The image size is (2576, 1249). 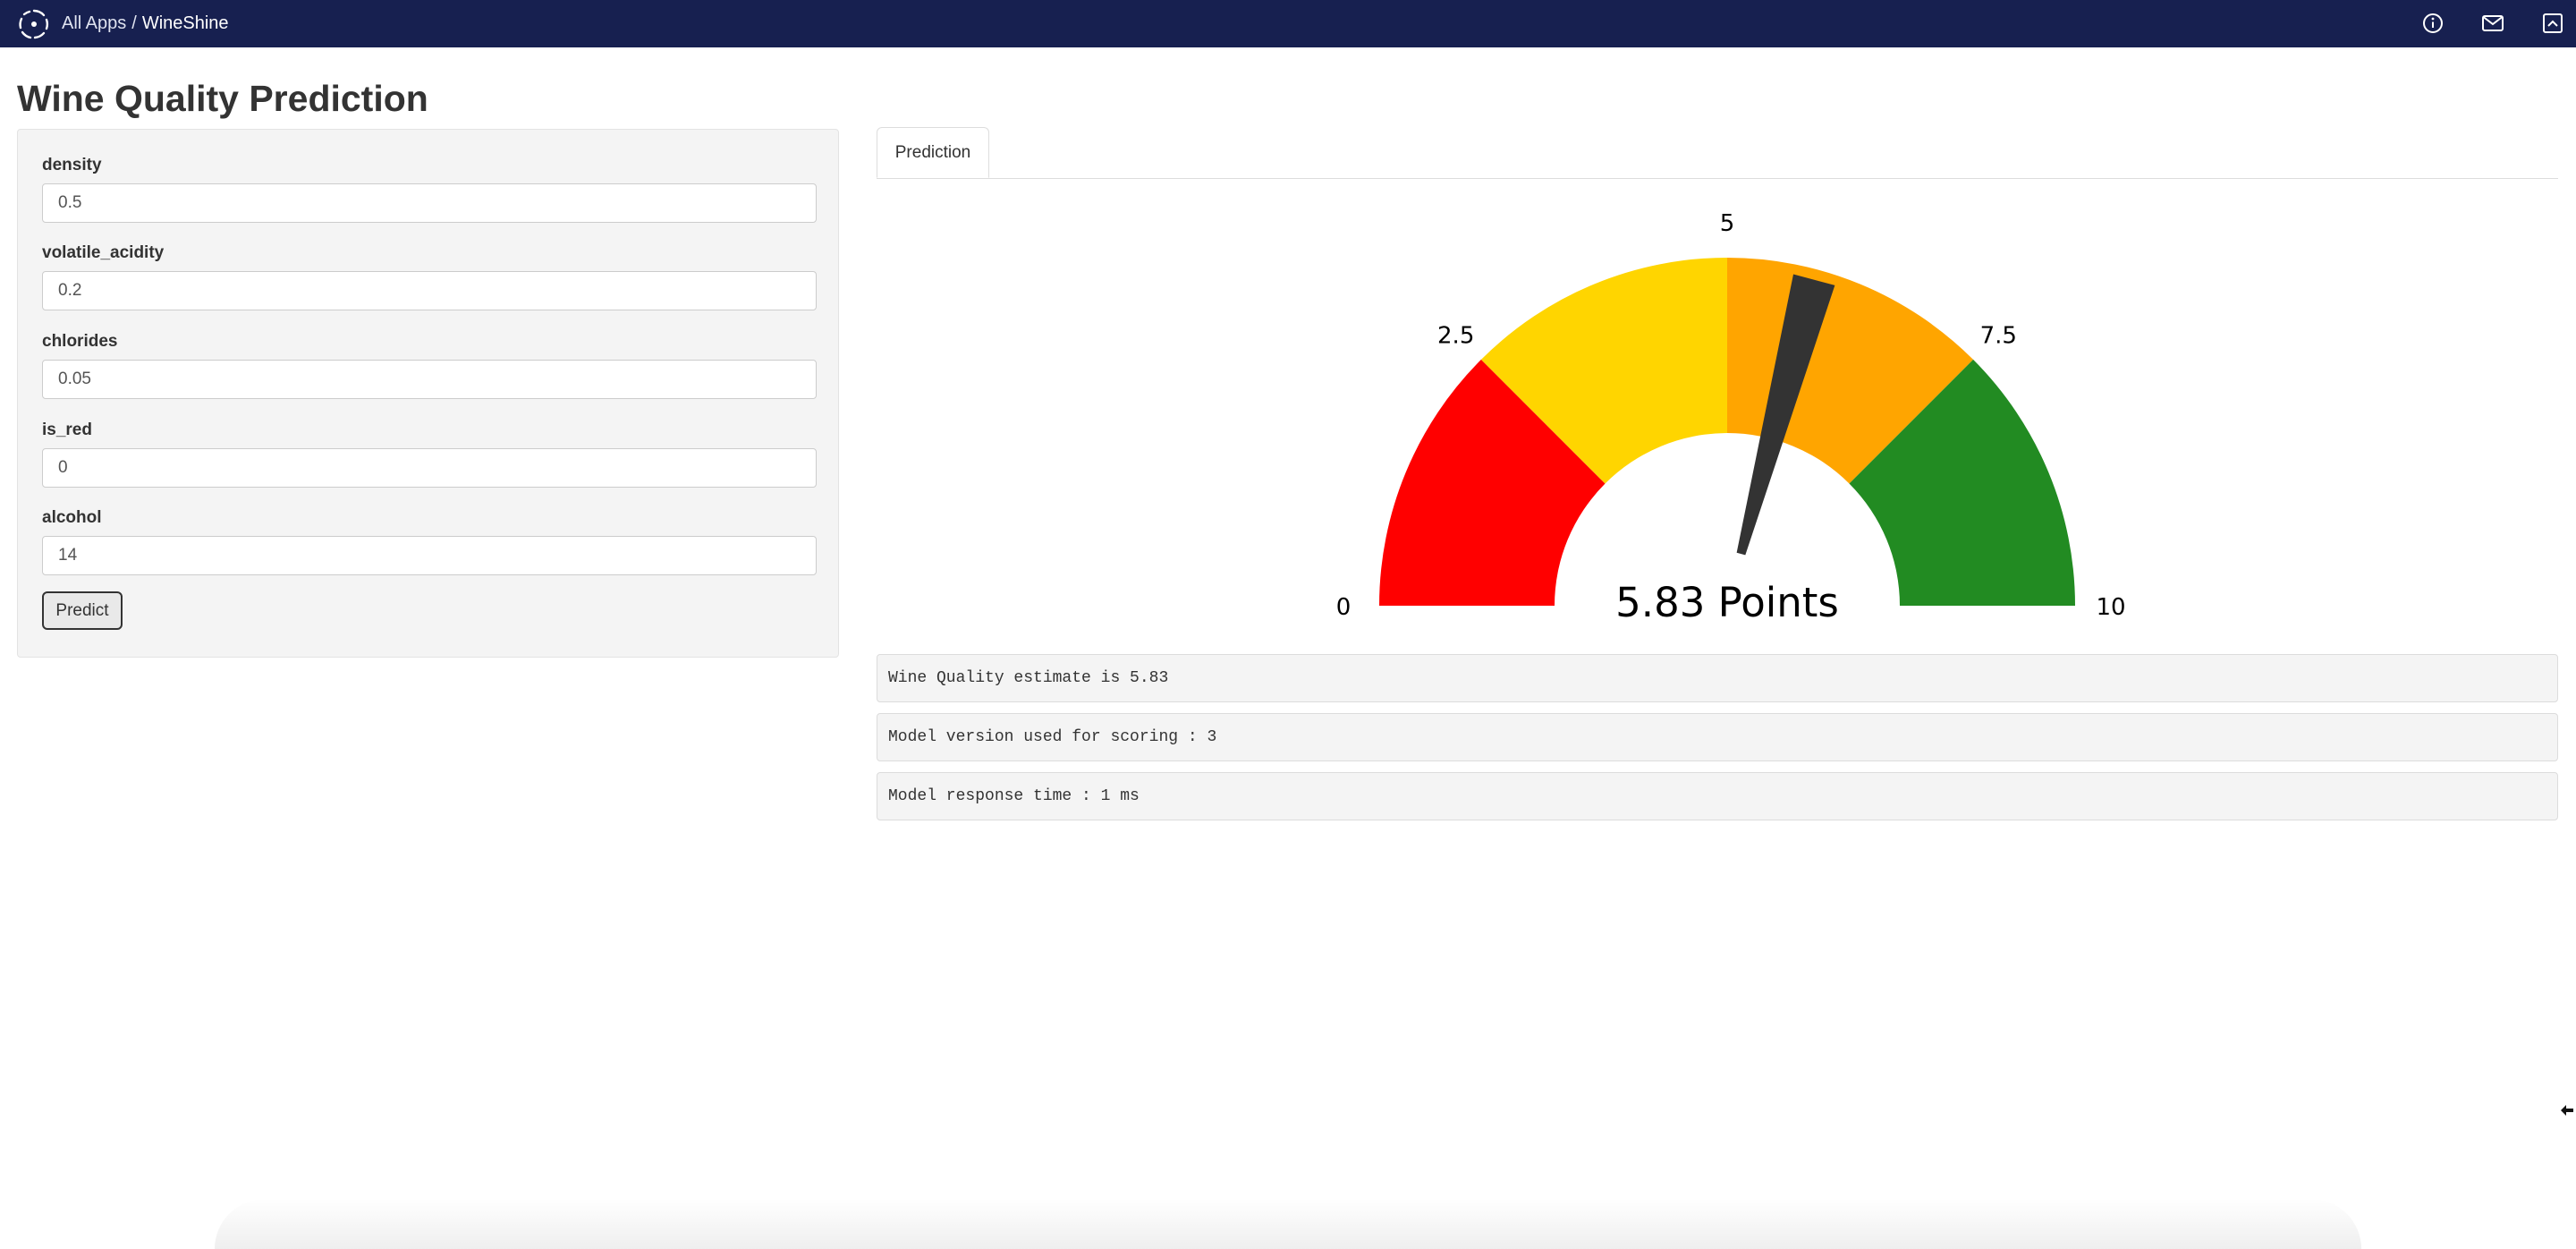 I want to click on model-version-output: Model version used for scoring : 3, so click(x=1717, y=737).